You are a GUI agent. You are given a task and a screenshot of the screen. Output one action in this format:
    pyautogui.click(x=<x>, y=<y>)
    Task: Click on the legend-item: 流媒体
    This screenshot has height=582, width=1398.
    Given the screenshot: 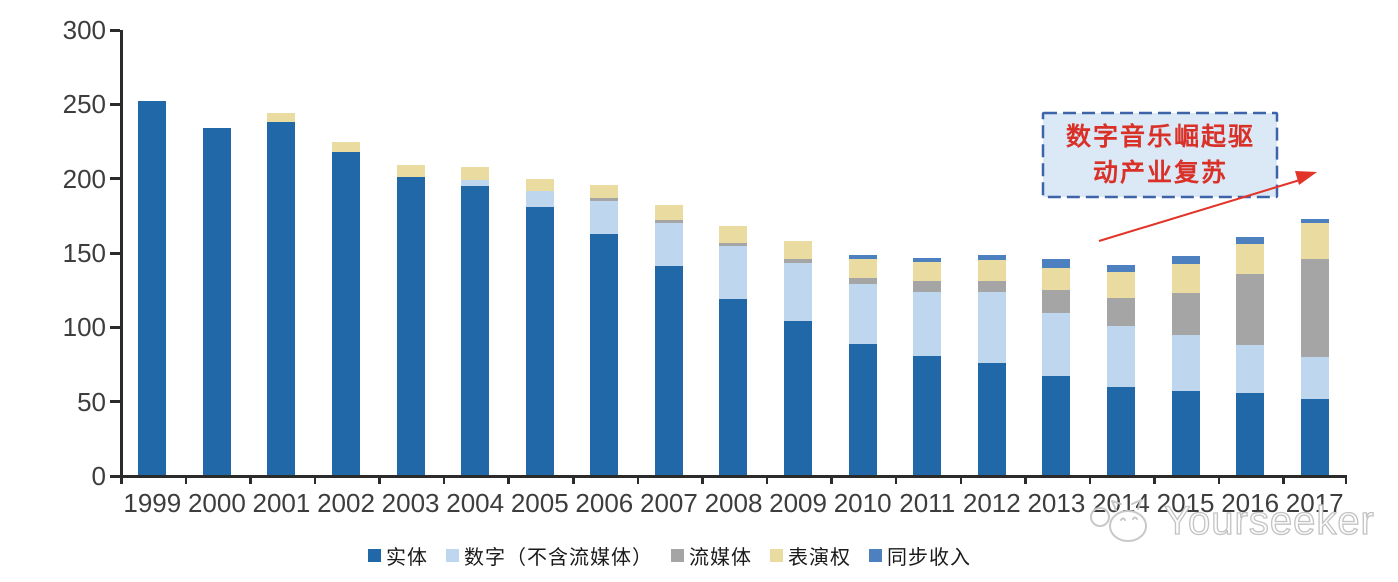 What is the action you would take?
    pyautogui.click(x=711, y=555)
    